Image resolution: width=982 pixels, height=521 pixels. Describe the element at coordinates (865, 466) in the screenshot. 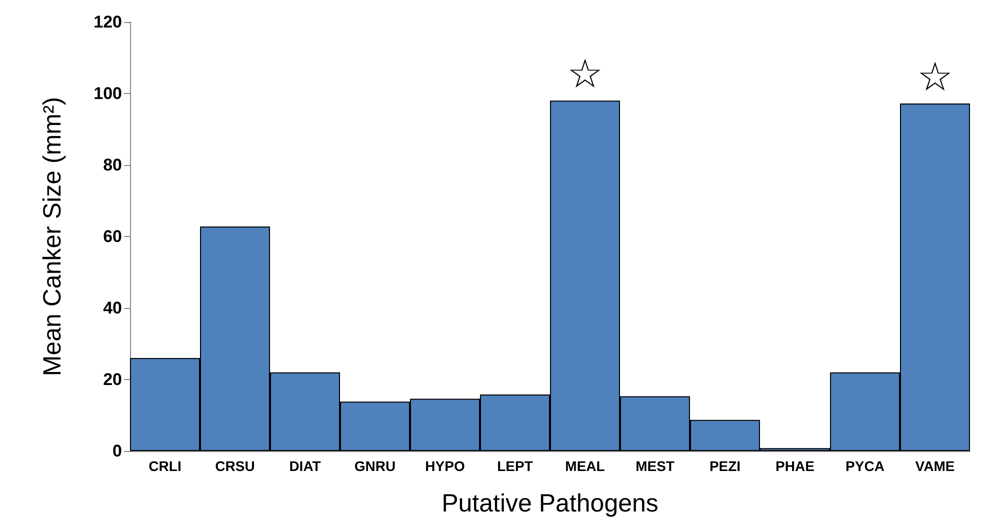

I see `x-tick-label: PYCA` at that location.